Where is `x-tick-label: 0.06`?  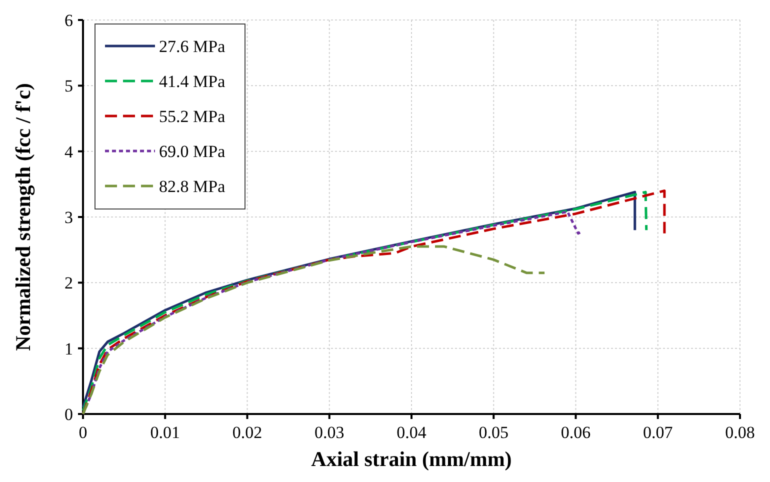
x-tick-label: 0.06 is located at coordinates (575, 432).